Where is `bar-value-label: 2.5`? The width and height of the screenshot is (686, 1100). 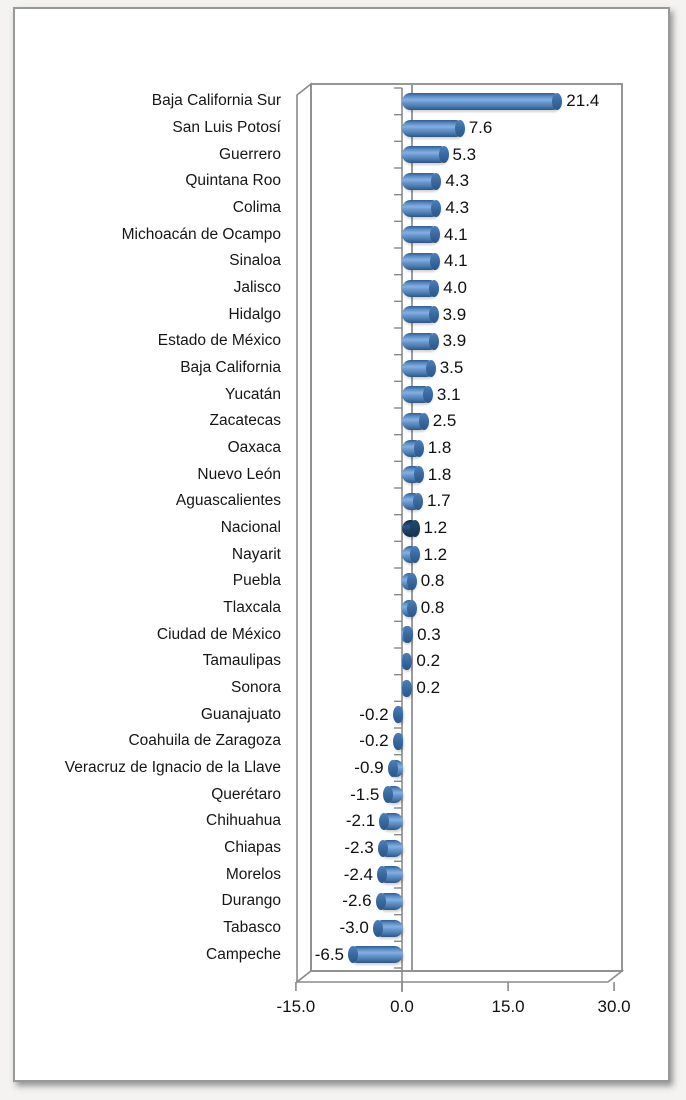 bar-value-label: 2.5 is located at coordinates (444, 421).